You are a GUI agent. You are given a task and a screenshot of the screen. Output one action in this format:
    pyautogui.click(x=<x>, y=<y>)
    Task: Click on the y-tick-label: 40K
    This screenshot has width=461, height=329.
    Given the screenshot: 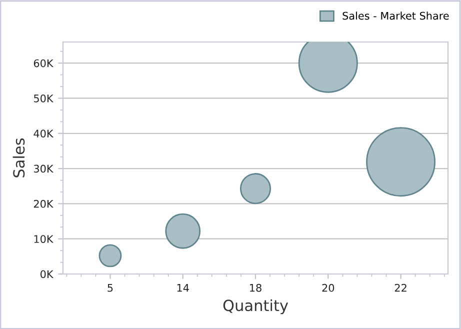 What is the action you would take?
    pyautogui.click(x=44, y=134)
    